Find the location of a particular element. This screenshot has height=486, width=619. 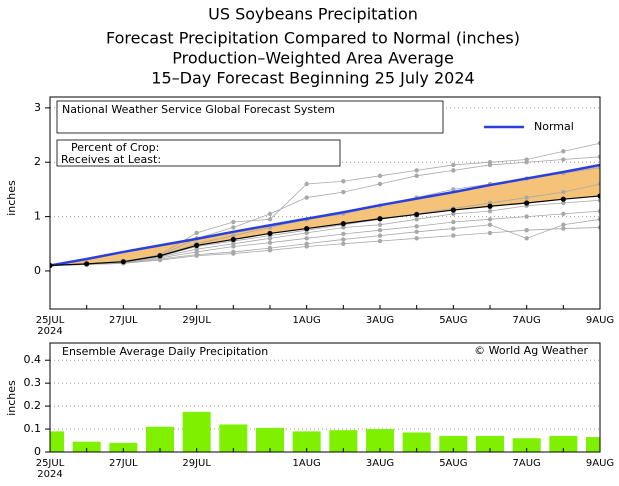

x-tick-label: 25JUL is located at coordinates (50, 320).